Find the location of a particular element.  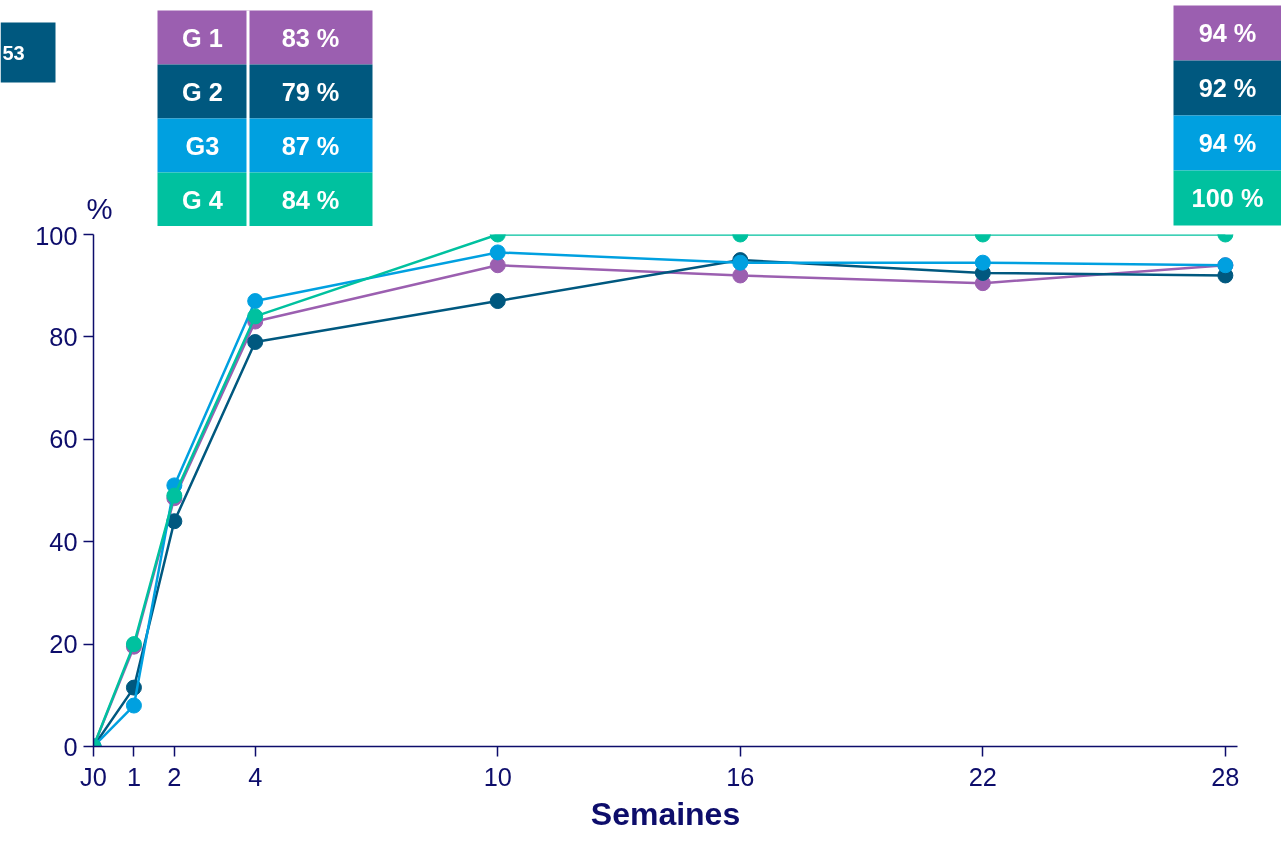

y-tick-label: 100 is located at coordinates (56, 235).